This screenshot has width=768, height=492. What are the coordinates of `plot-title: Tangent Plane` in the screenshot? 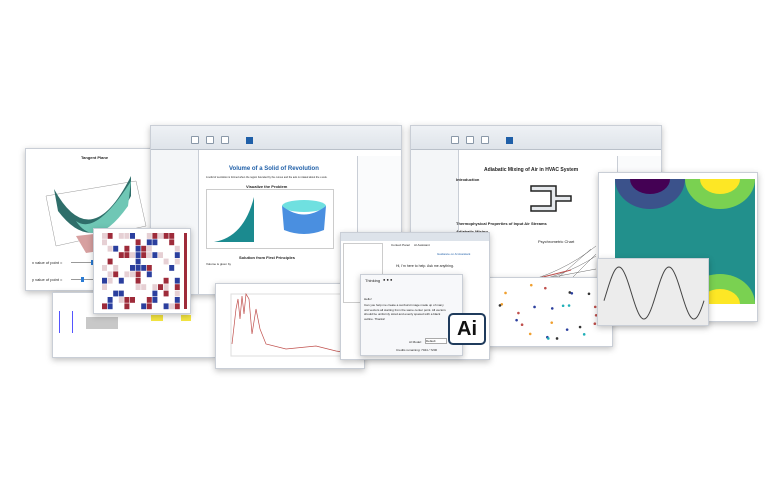 It's located at (95, 157).